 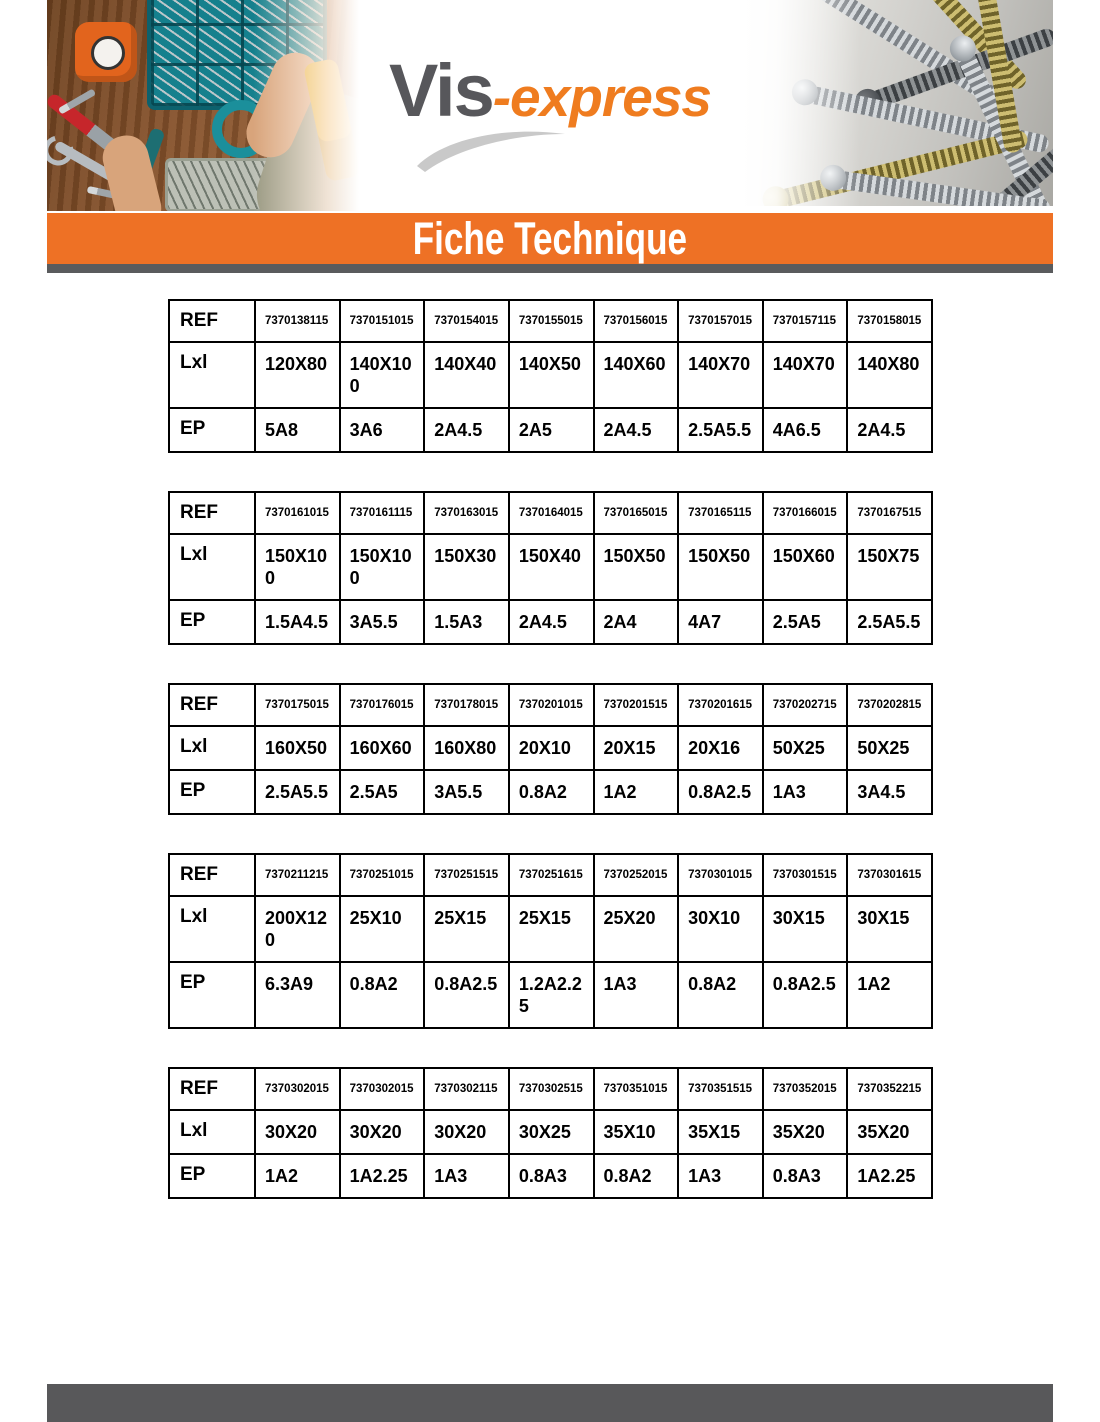 What do you see at coordinates (297, 375) in the screenshot?
I see `lxl-value-cell: 120X80` at bounding box center [297, 375].